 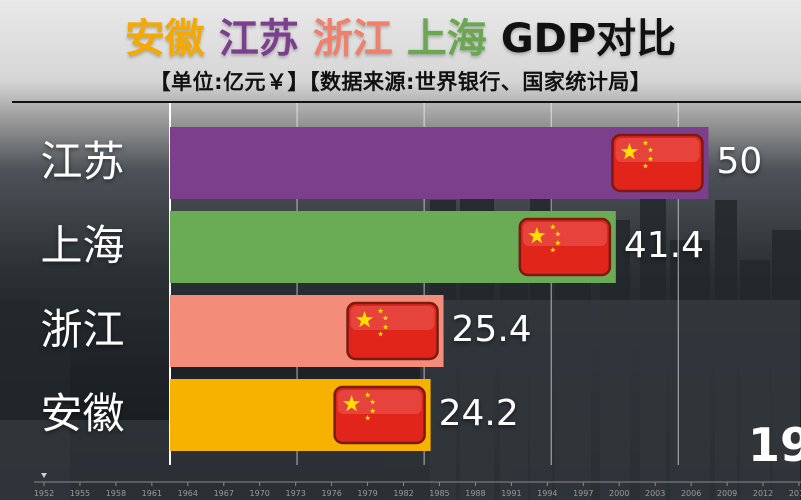 What do you see at coordinates (352, 39) in the screenshot?
I see `title-part-zhejiang: 浙江` at bounding box center [352, 39].